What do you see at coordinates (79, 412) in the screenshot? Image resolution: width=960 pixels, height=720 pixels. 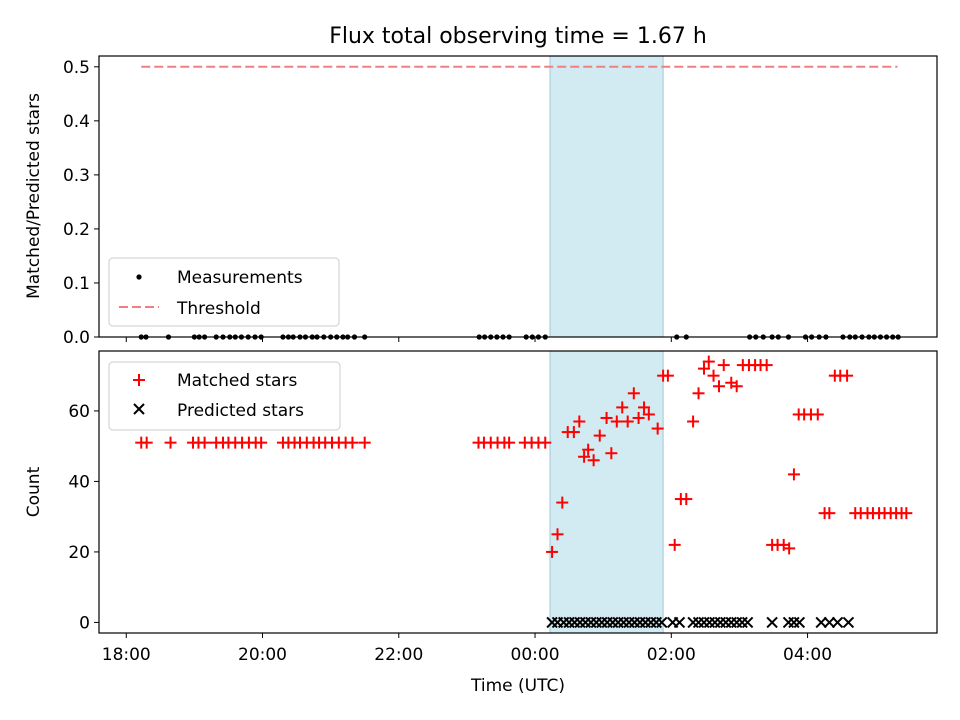 I see `y-tick-label: 60` at bounding box center [79, 412].